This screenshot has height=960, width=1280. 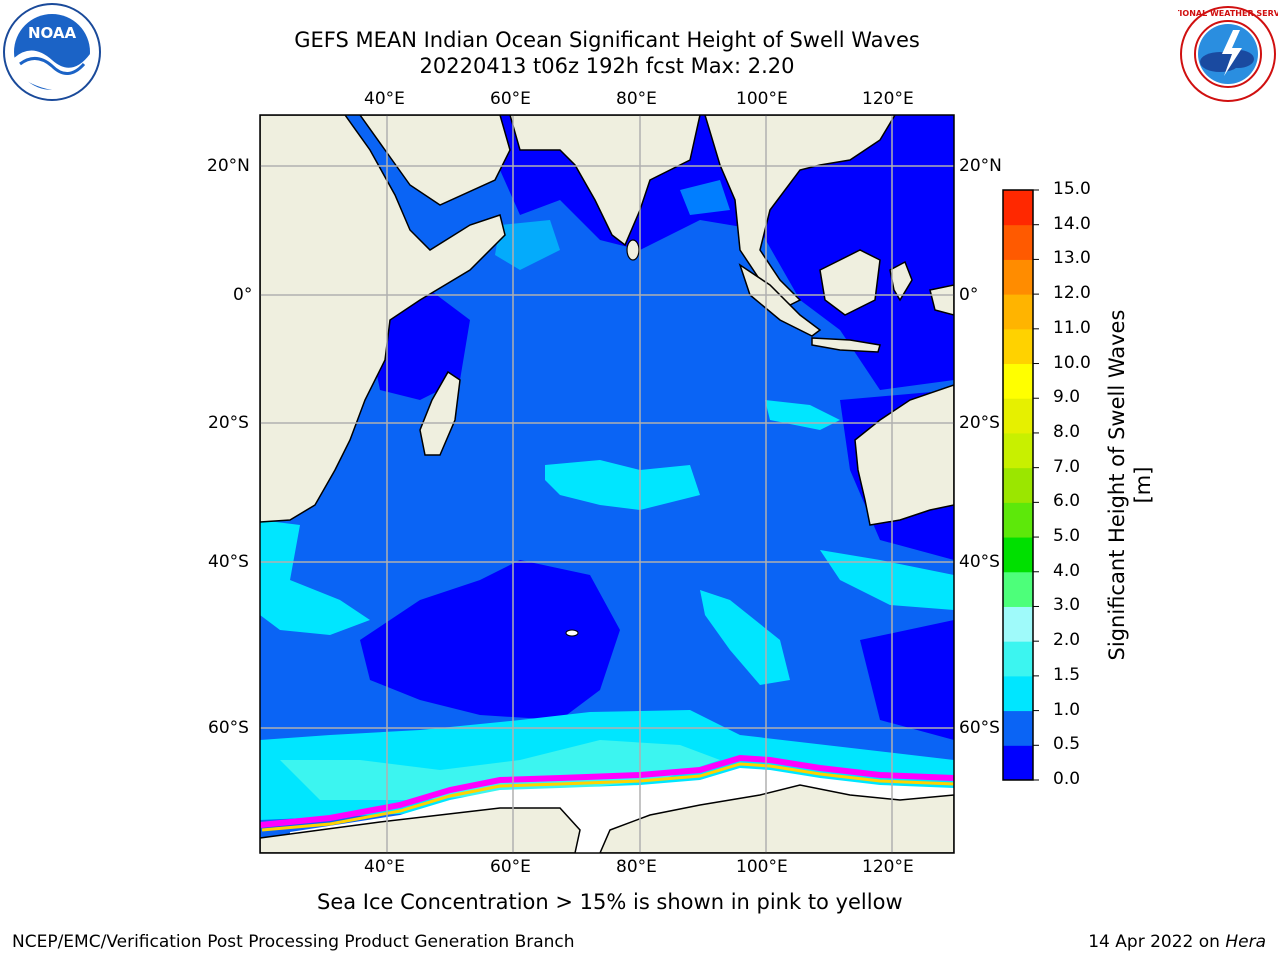 What do you see at coordinates (907, 680) in the screenshot?
I see `southeast-calm-region` at bounding box center [907, 680].